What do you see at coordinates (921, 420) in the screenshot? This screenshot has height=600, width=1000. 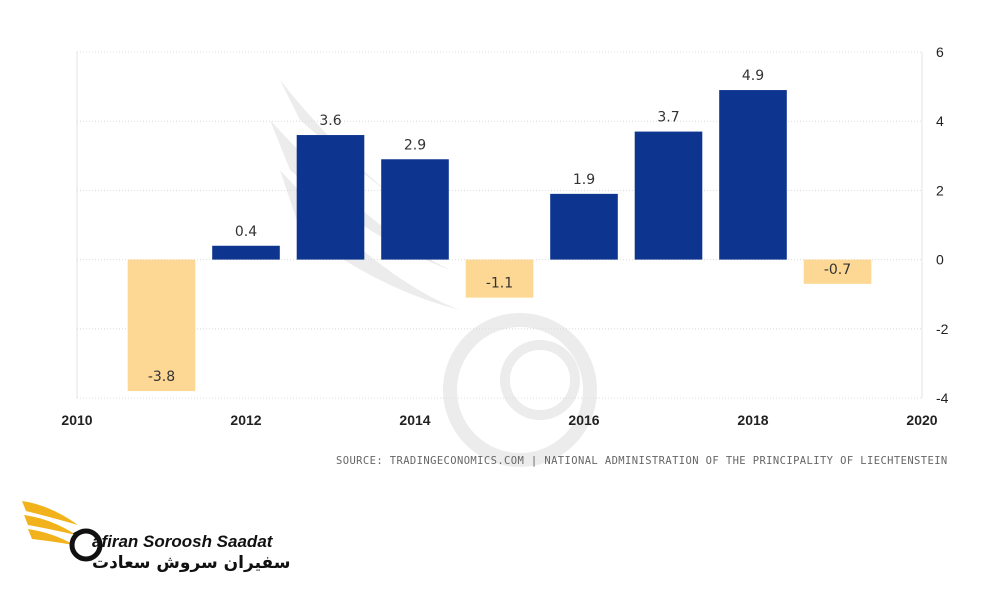 I see `x-tick-label: 2020` at bounding box center [921, 420].